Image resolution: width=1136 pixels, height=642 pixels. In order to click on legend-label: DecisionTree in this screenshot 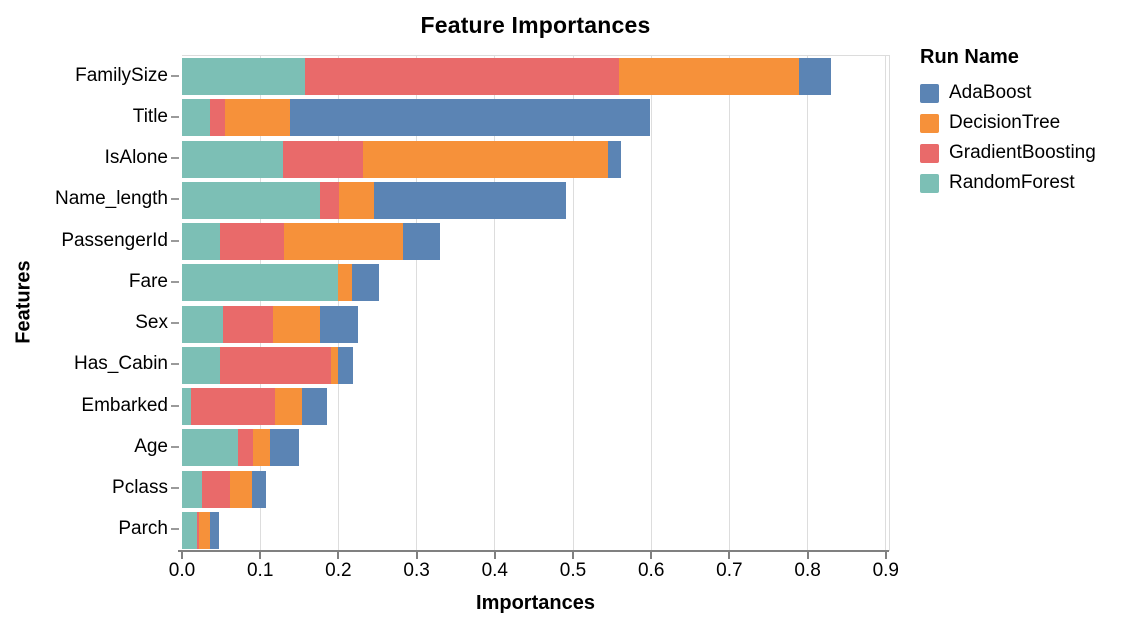, I will do `click(1005, 122)`.